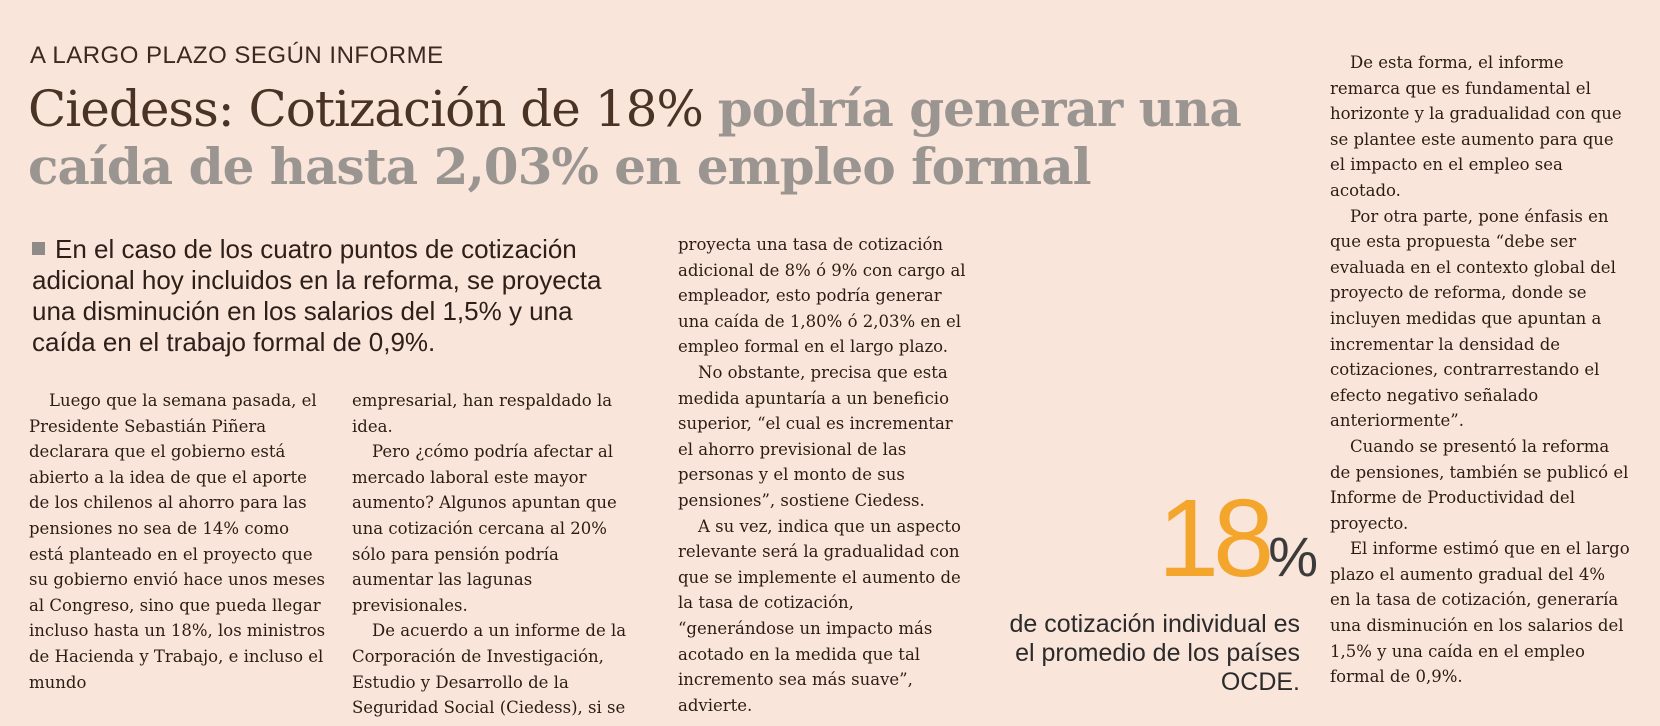  I want to click on callout-unit: %, so click(1293, 556).